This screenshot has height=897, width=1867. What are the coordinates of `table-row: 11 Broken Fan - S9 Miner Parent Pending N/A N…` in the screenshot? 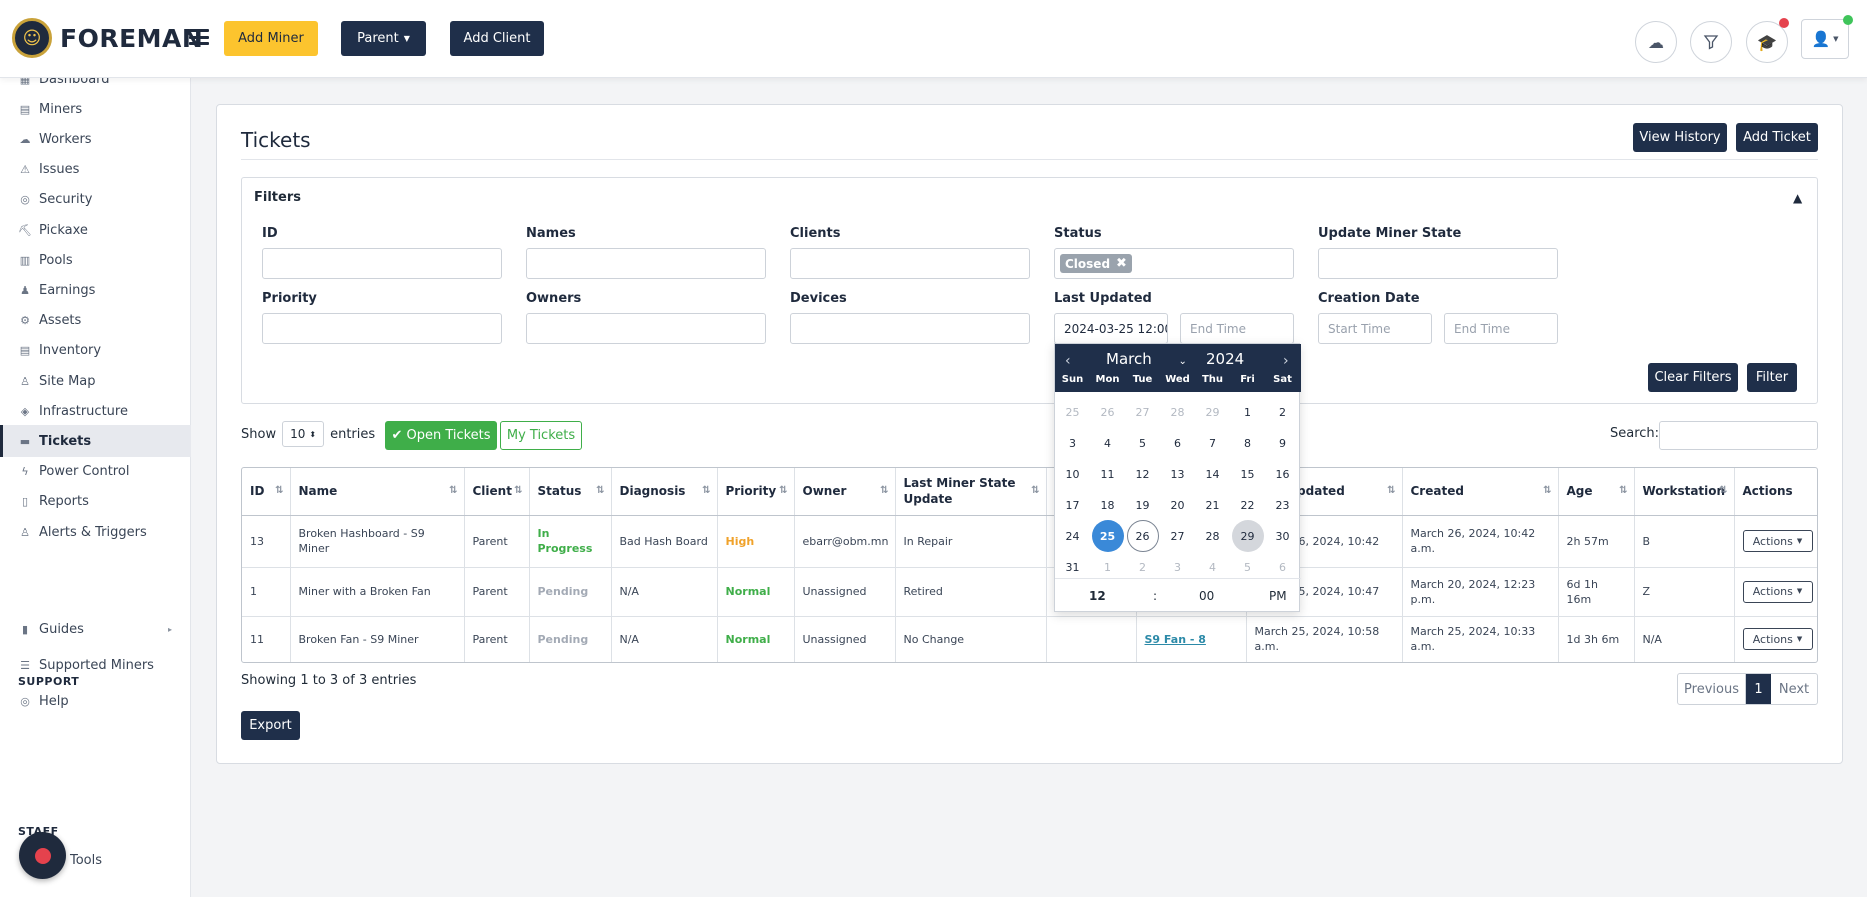 It's located at (1029, 639).